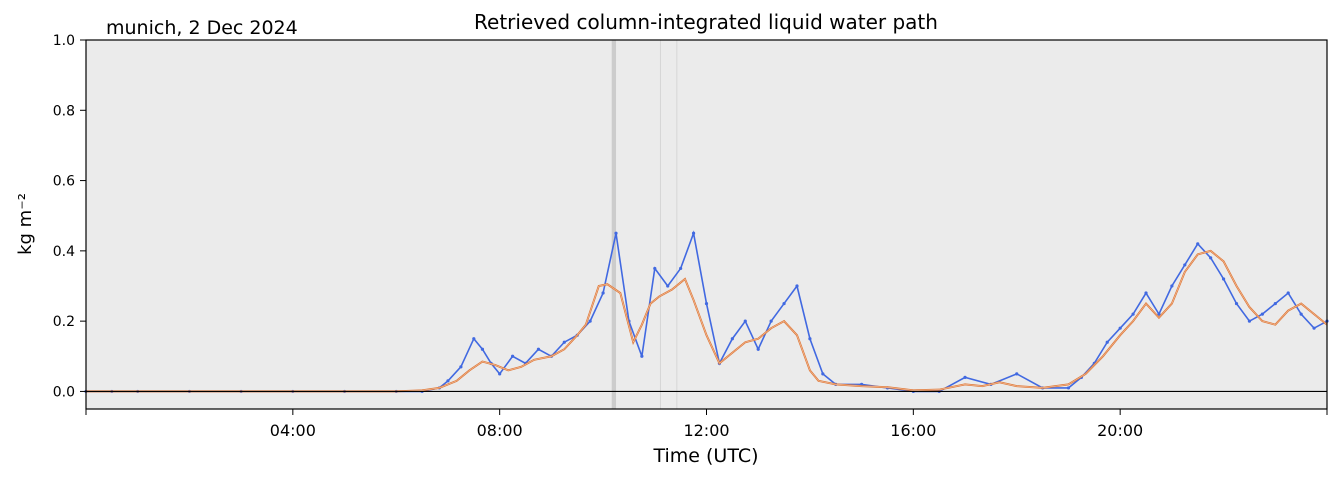  What do you see at coordinates (64, 41) in the screenshot?
I see `y-tick-label: 1.0` at bounding box center [64, 41].